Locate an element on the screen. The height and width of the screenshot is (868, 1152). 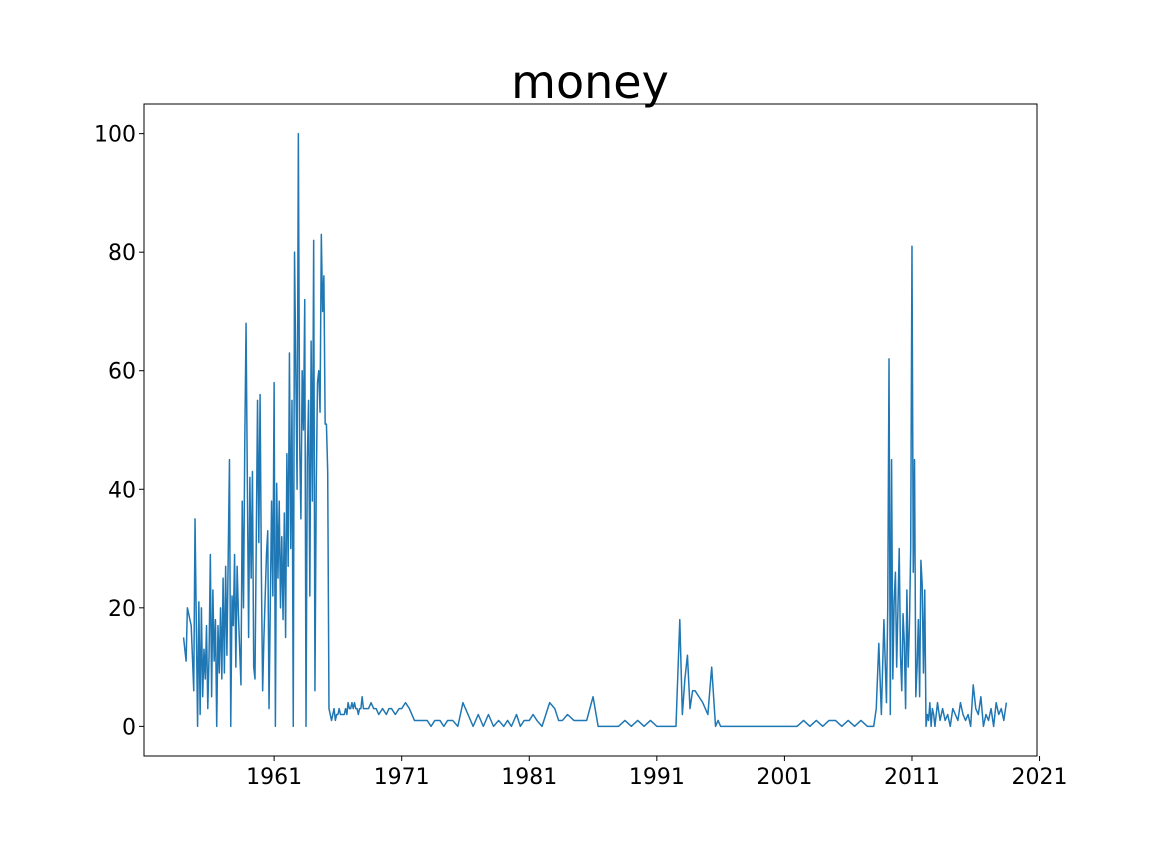
x-tick-label: 2021 is located at coordinates (1040, 777).